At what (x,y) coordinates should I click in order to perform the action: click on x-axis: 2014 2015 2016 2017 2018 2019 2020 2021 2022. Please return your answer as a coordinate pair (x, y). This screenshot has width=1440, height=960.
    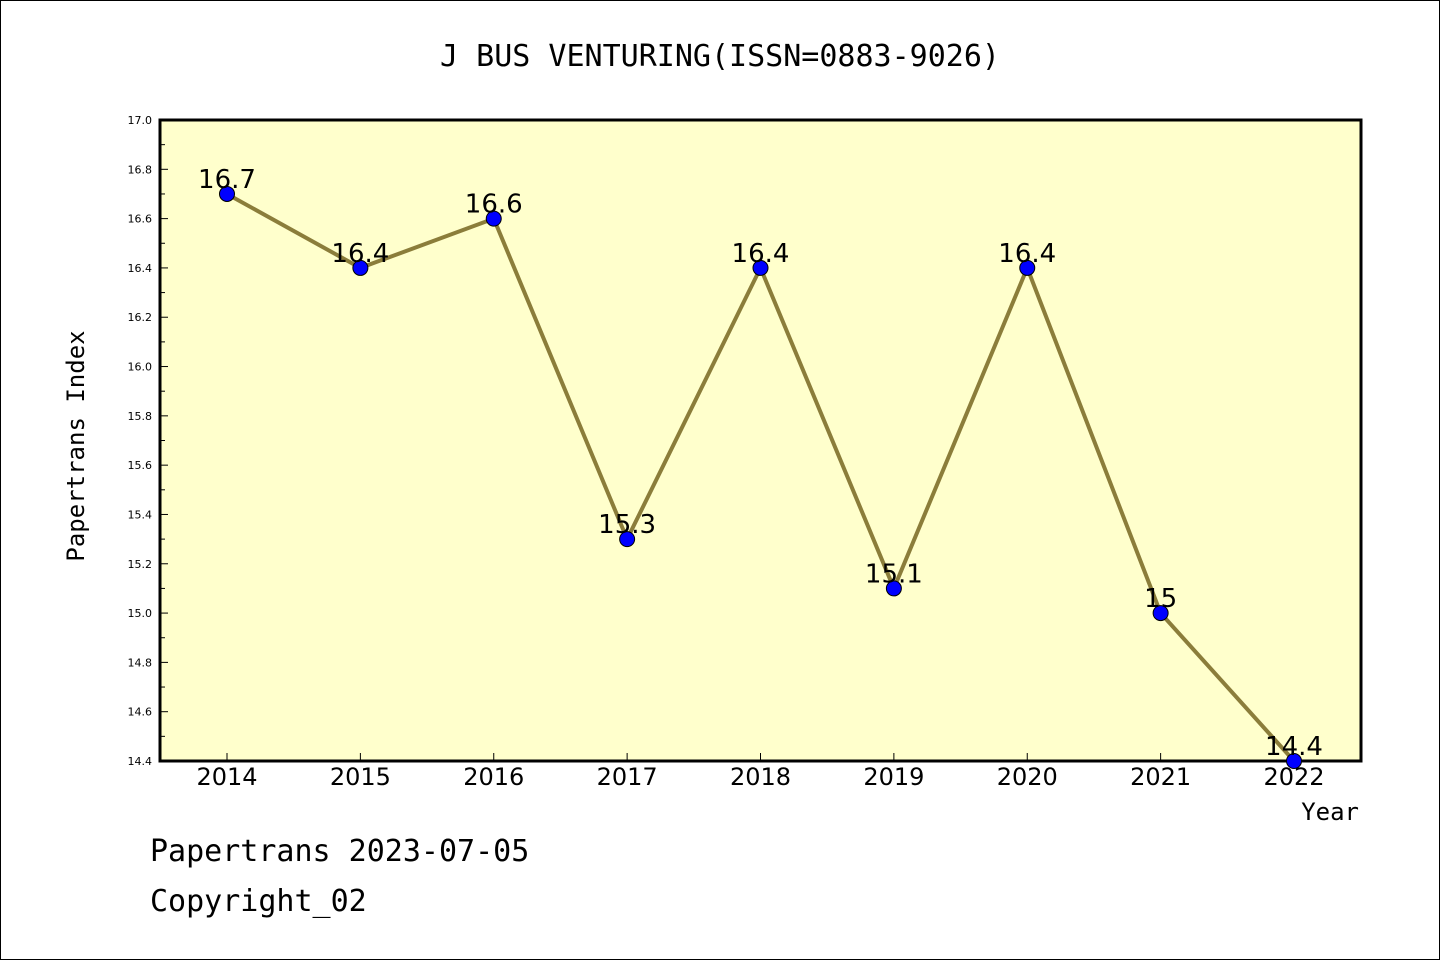
    Looking at the image, I should click on (760, 772).